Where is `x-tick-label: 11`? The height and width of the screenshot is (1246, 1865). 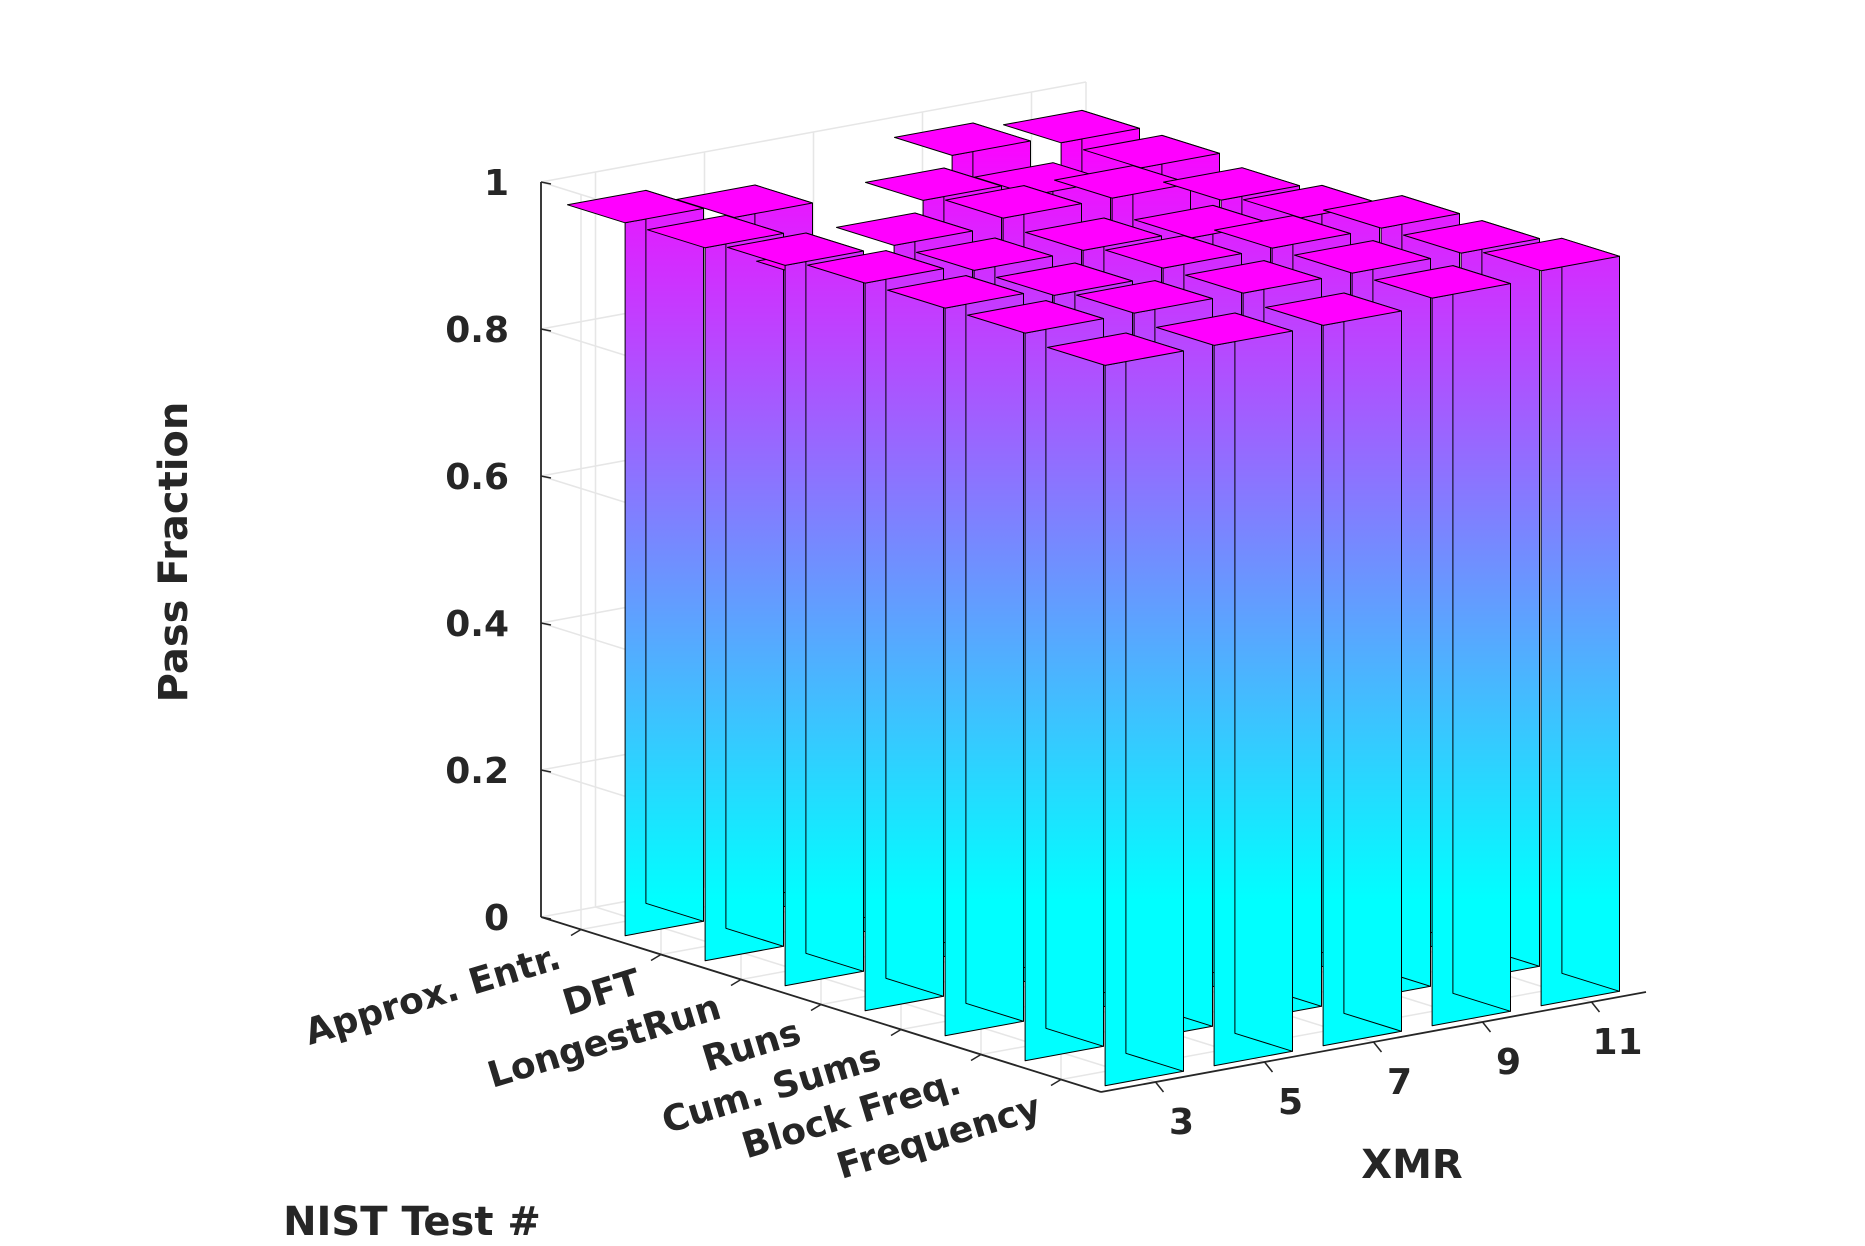
x-tick-label: 11 is located at coordinates (1617, 1042).